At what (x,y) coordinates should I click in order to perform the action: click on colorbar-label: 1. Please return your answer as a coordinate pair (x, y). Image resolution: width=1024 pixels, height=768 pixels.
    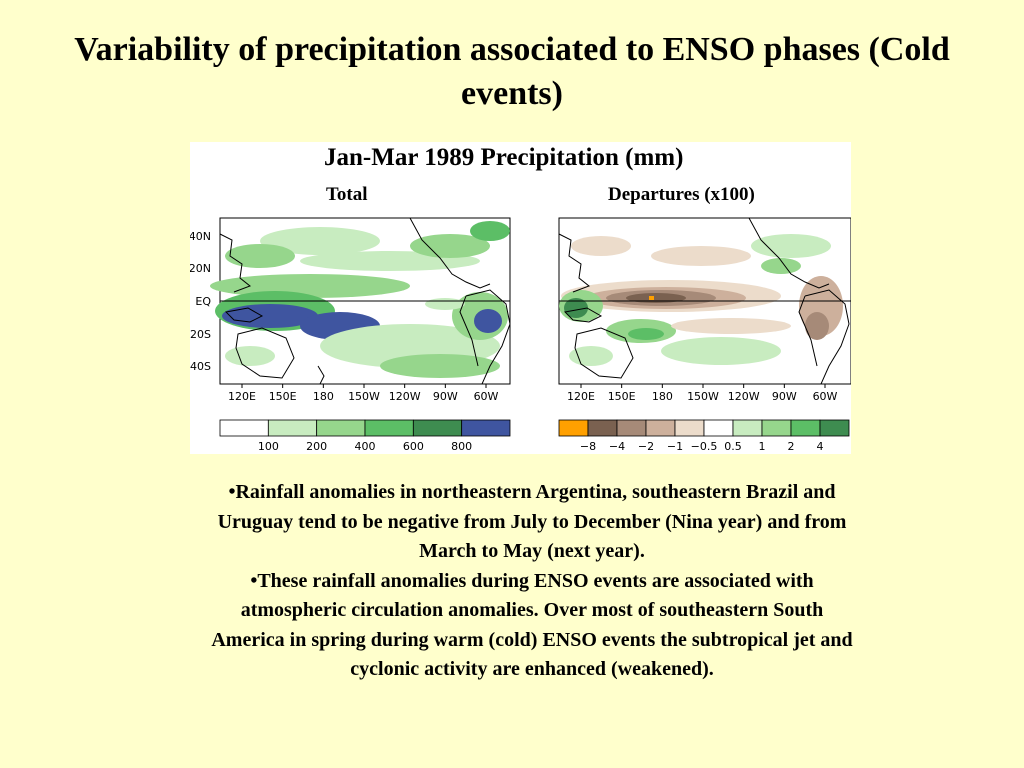
    Looking at the image, I should click on (762, 446).